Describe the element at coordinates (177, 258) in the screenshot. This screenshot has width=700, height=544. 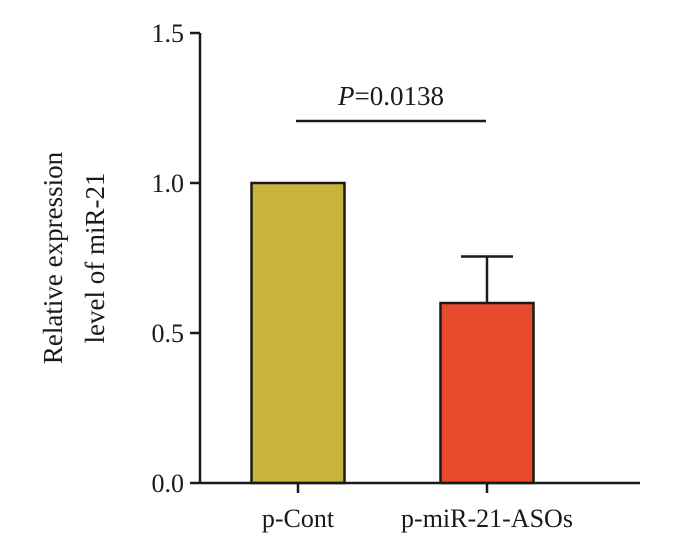
I see `y-axis: 0.0 0.5 1.0 1.5` at that location.